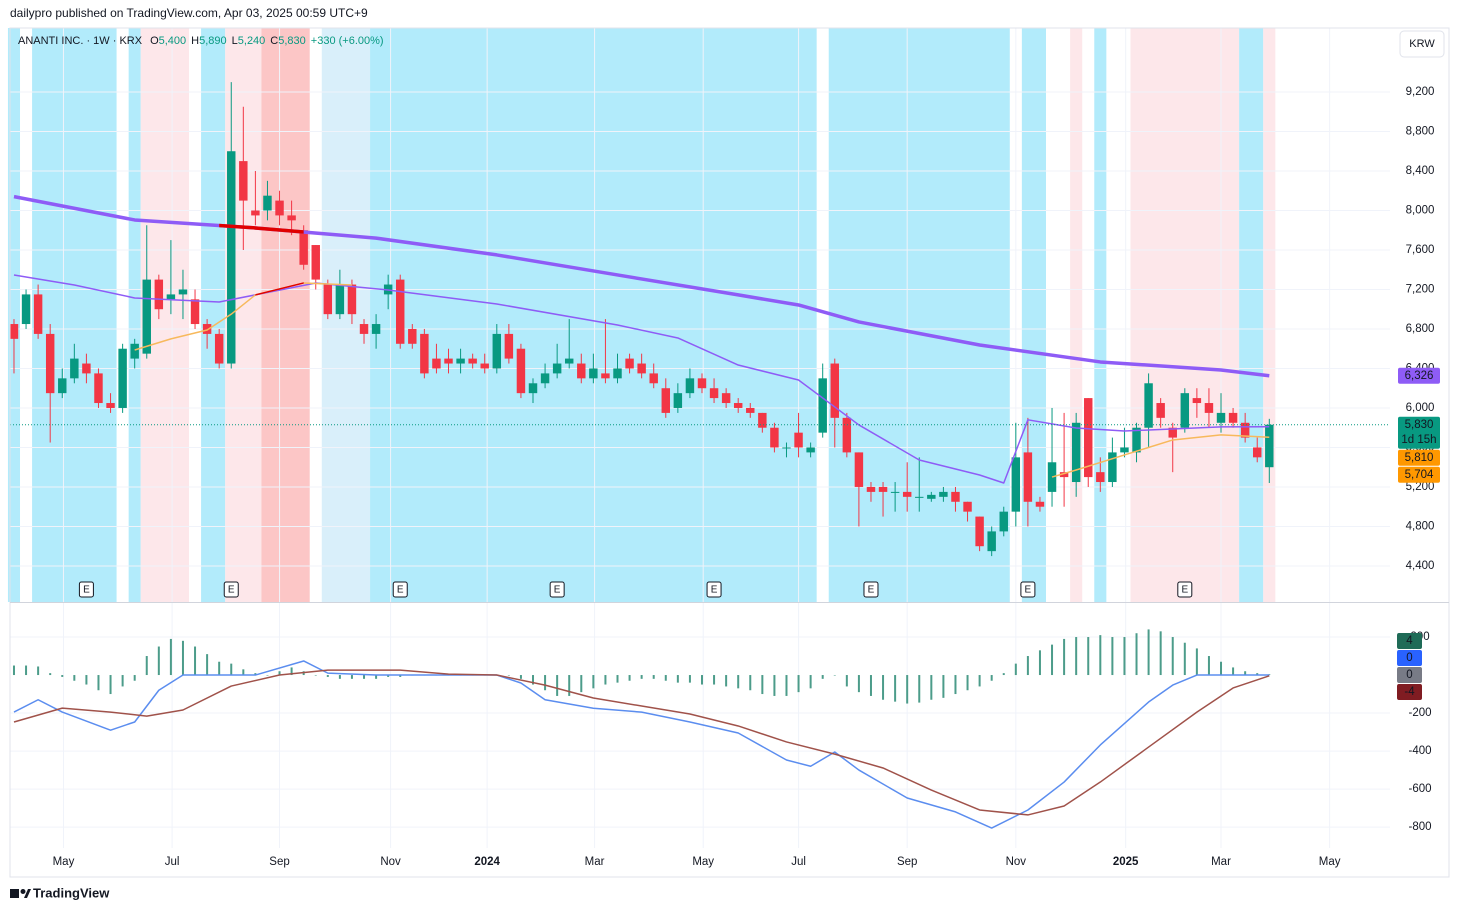 The image size is (1460, 912). What do you see at coordinates (1221, 862) in the screenshot?
I see `x-tick-label: Mar` at bounding box center [1221, 862].